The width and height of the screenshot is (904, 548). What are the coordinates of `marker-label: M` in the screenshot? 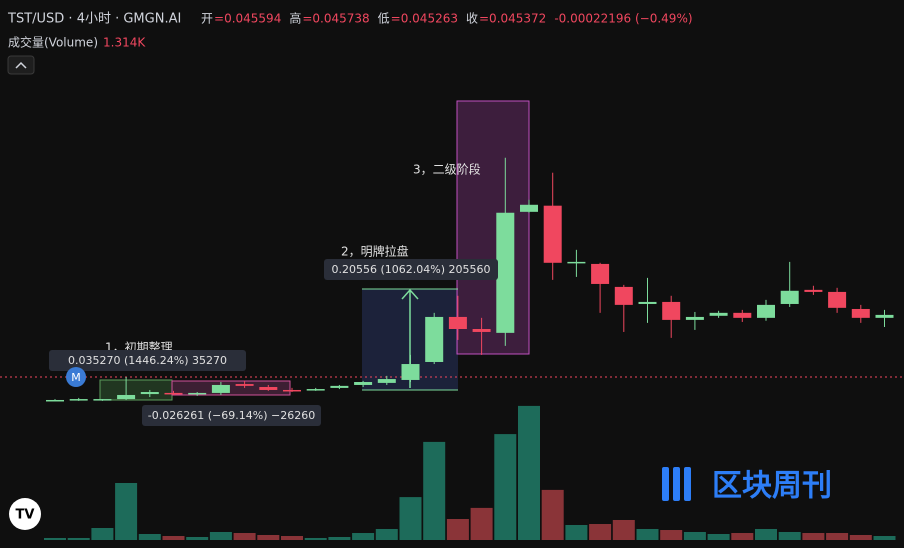 It's located at (76, 377).